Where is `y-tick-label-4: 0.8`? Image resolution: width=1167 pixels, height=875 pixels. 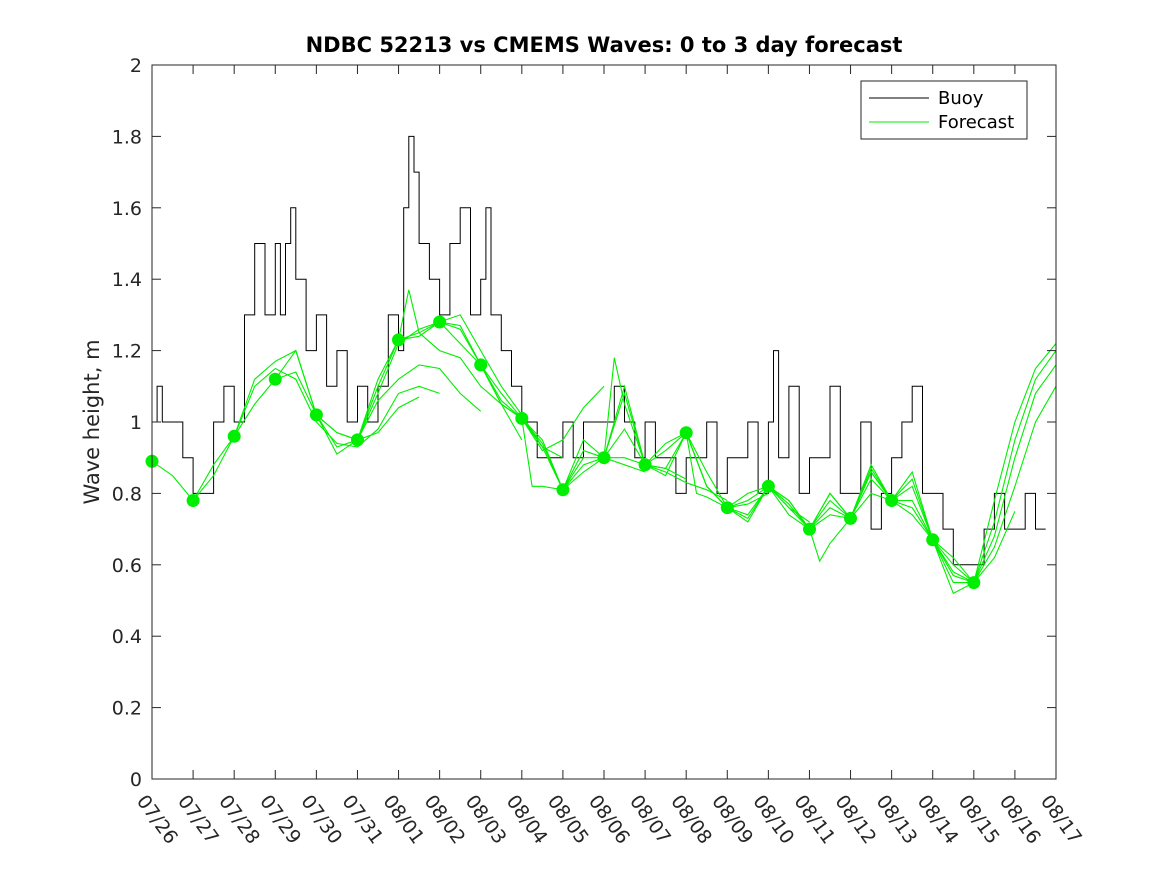
y-tick-label-4: 0.8 is located at coordinates (127, 494).